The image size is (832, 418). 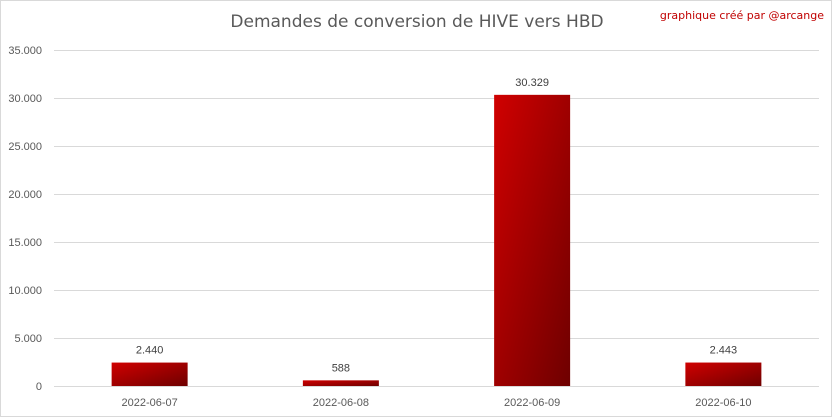 I want to click on data-label: 588, so click(x=341, y=368).